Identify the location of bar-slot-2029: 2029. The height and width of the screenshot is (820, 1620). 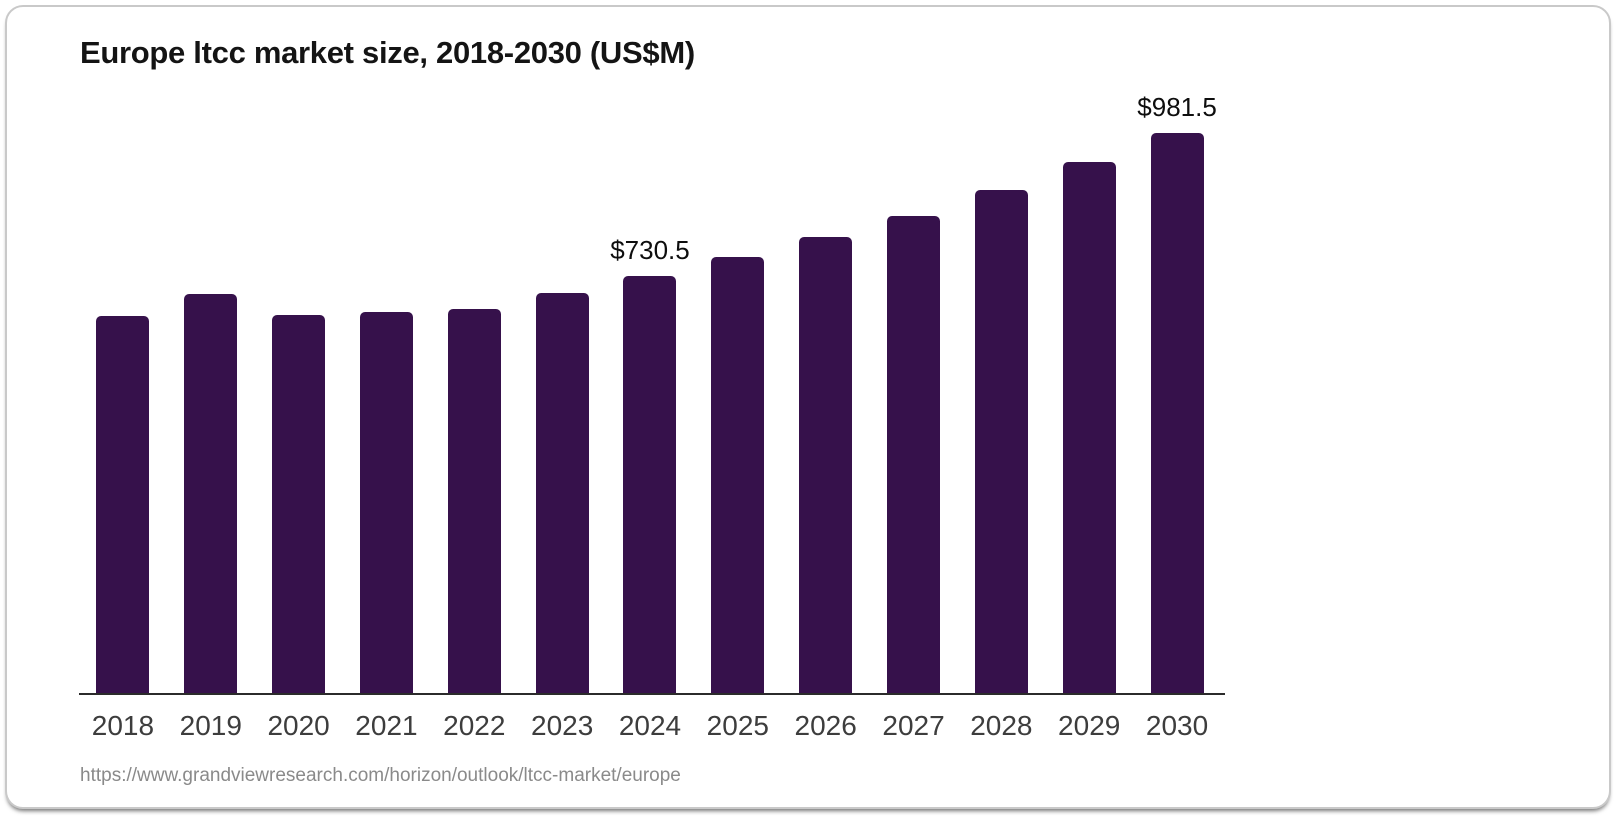
(1089, 423).